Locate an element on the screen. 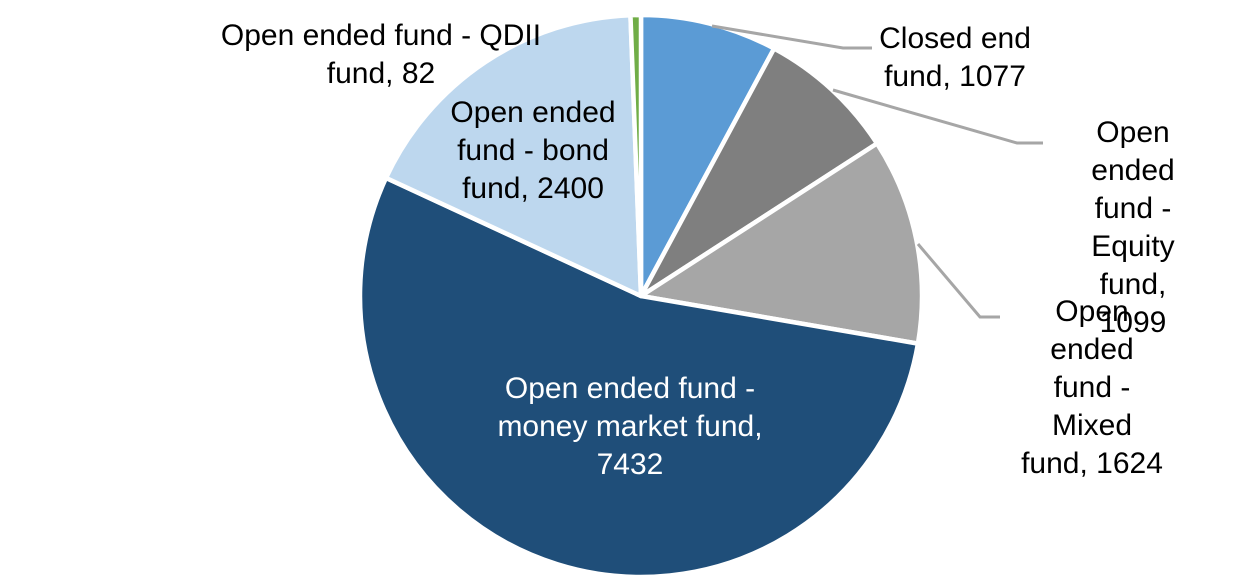  pie-slice-open-ended-fund-bond-fund is located at coordinates (513, 155).